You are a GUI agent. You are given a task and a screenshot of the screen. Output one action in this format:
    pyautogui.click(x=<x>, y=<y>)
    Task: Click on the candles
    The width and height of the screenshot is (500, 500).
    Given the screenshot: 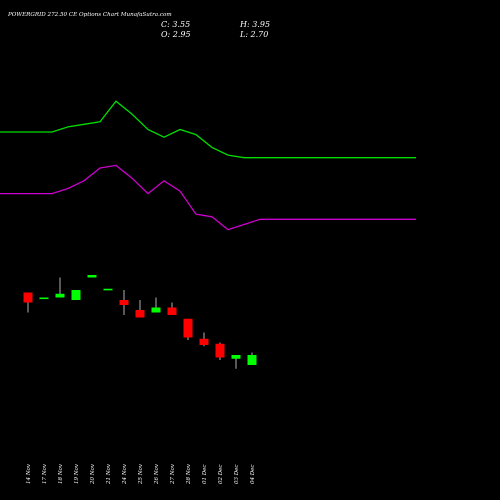 What is the action you would take?
    pyautogui.click(x=140, y=322)
    